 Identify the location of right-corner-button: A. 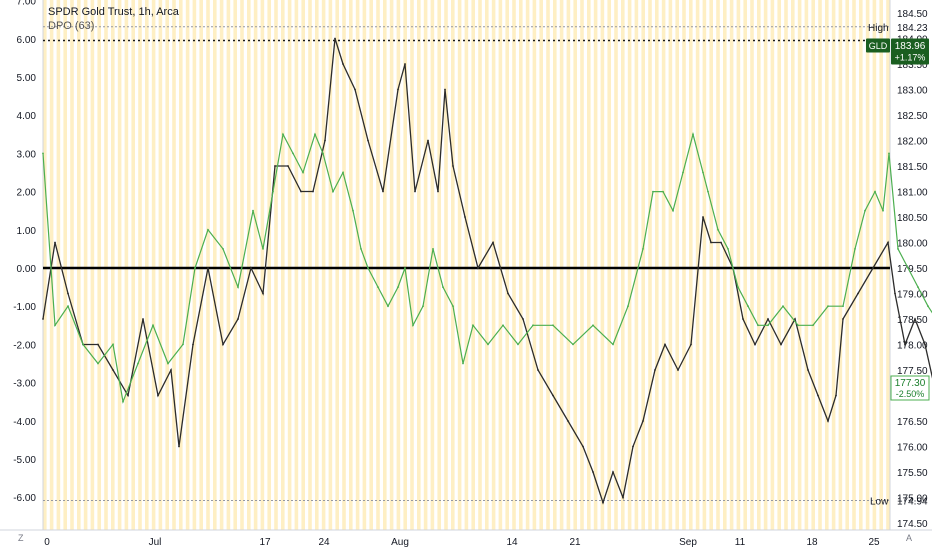
(909, 538).